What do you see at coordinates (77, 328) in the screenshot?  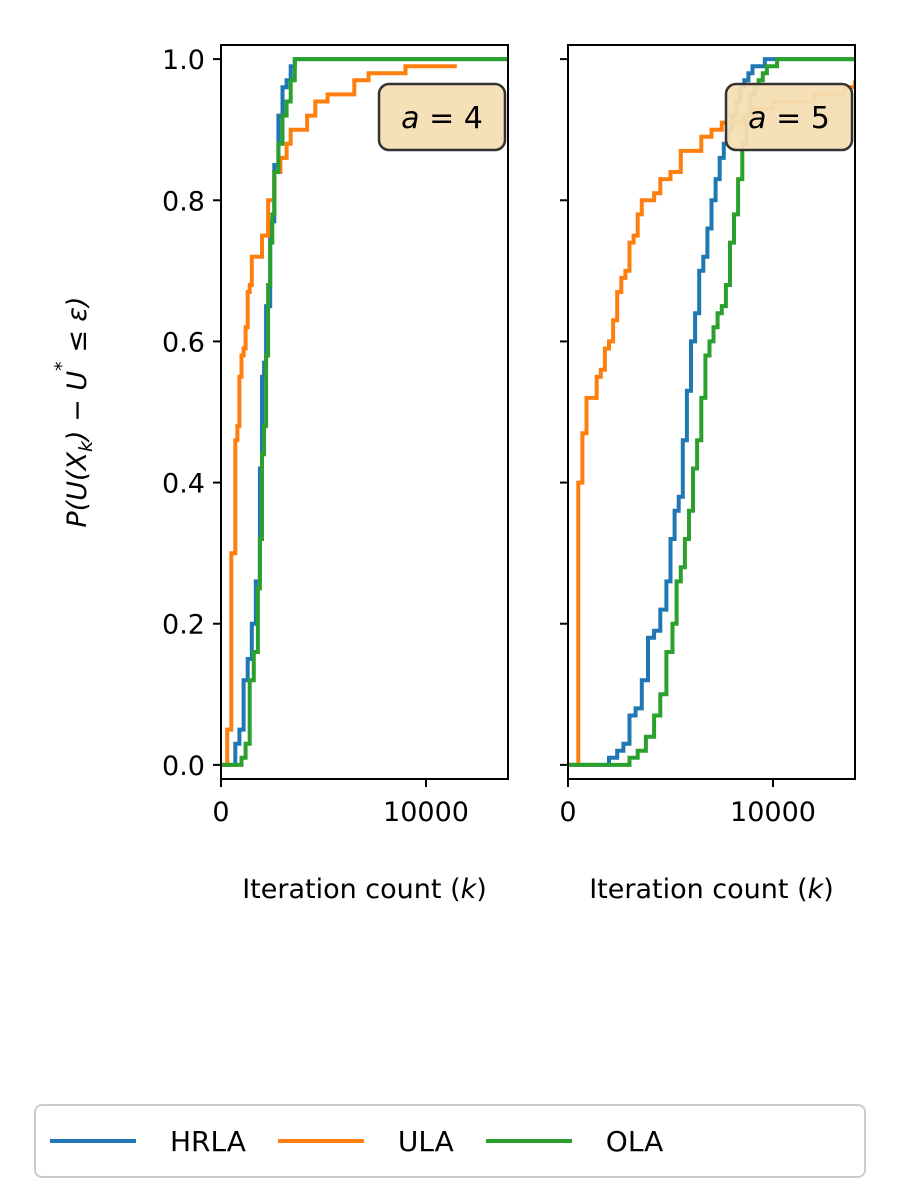 I see `y-axis-label-part: ≤ ε)` at bounding box center [77, 328].